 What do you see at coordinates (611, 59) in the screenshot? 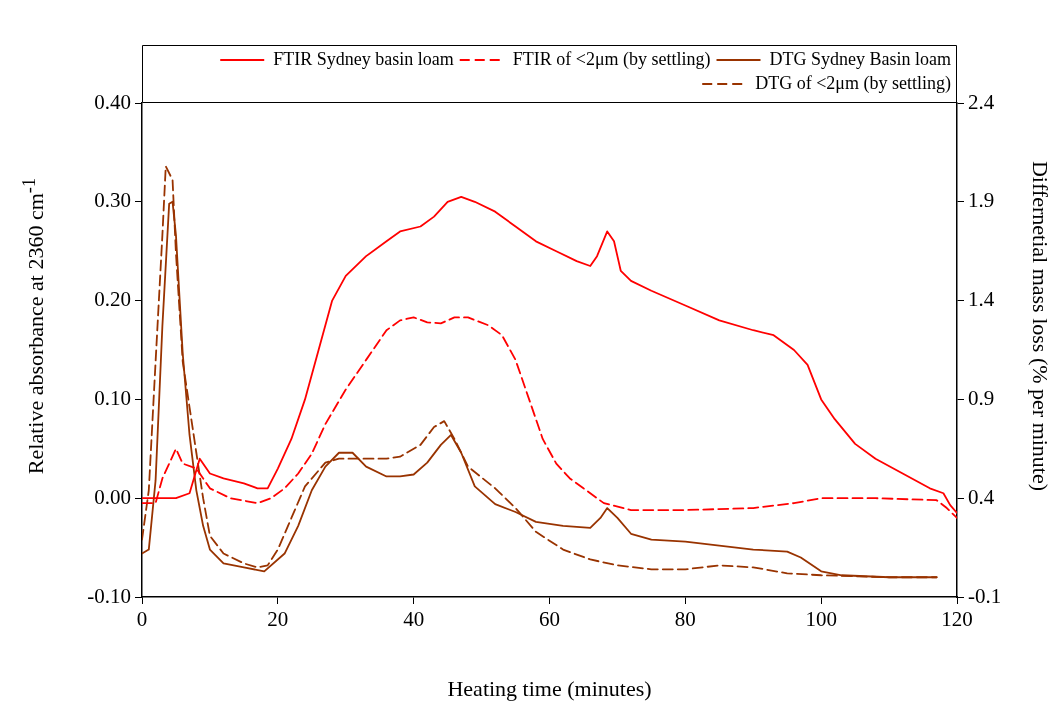
I see `legend-label: FTIR of <2μm (by settling)` at bounding box center [611, 59].